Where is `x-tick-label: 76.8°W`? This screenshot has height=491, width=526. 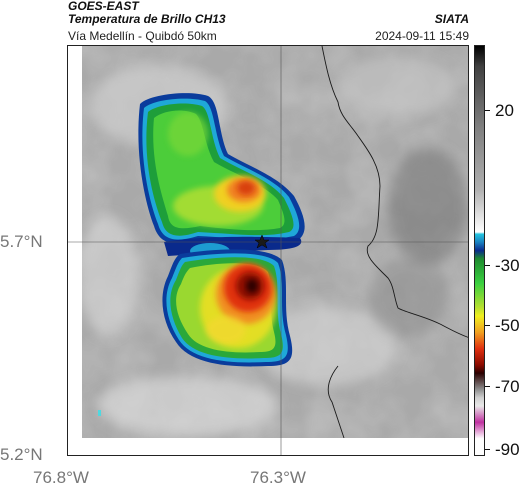 x-tick-label: 76.8°W is located at coordinates (61, 477).